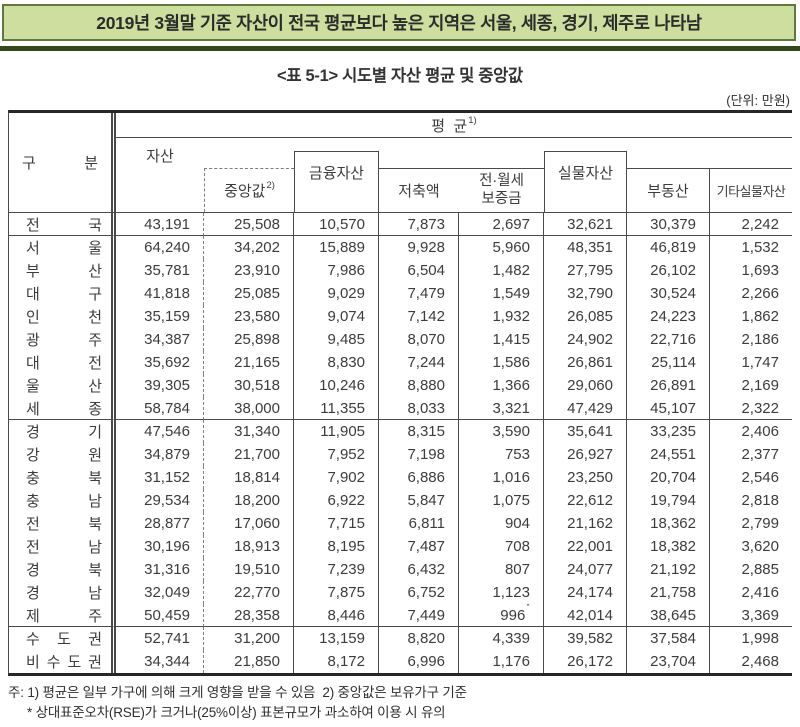  Describe the element at coordinates (419, 661) in the screenshot. I see `value-cell: 6,996` at that location.